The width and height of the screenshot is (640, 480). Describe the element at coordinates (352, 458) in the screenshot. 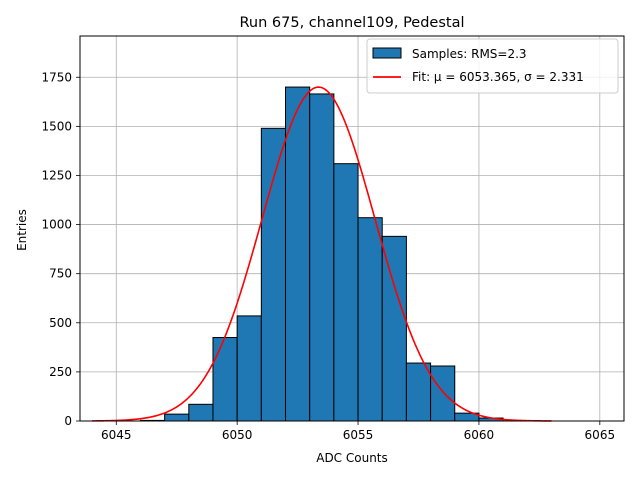

I see `x-axis-label: ADC Counts` at that location.